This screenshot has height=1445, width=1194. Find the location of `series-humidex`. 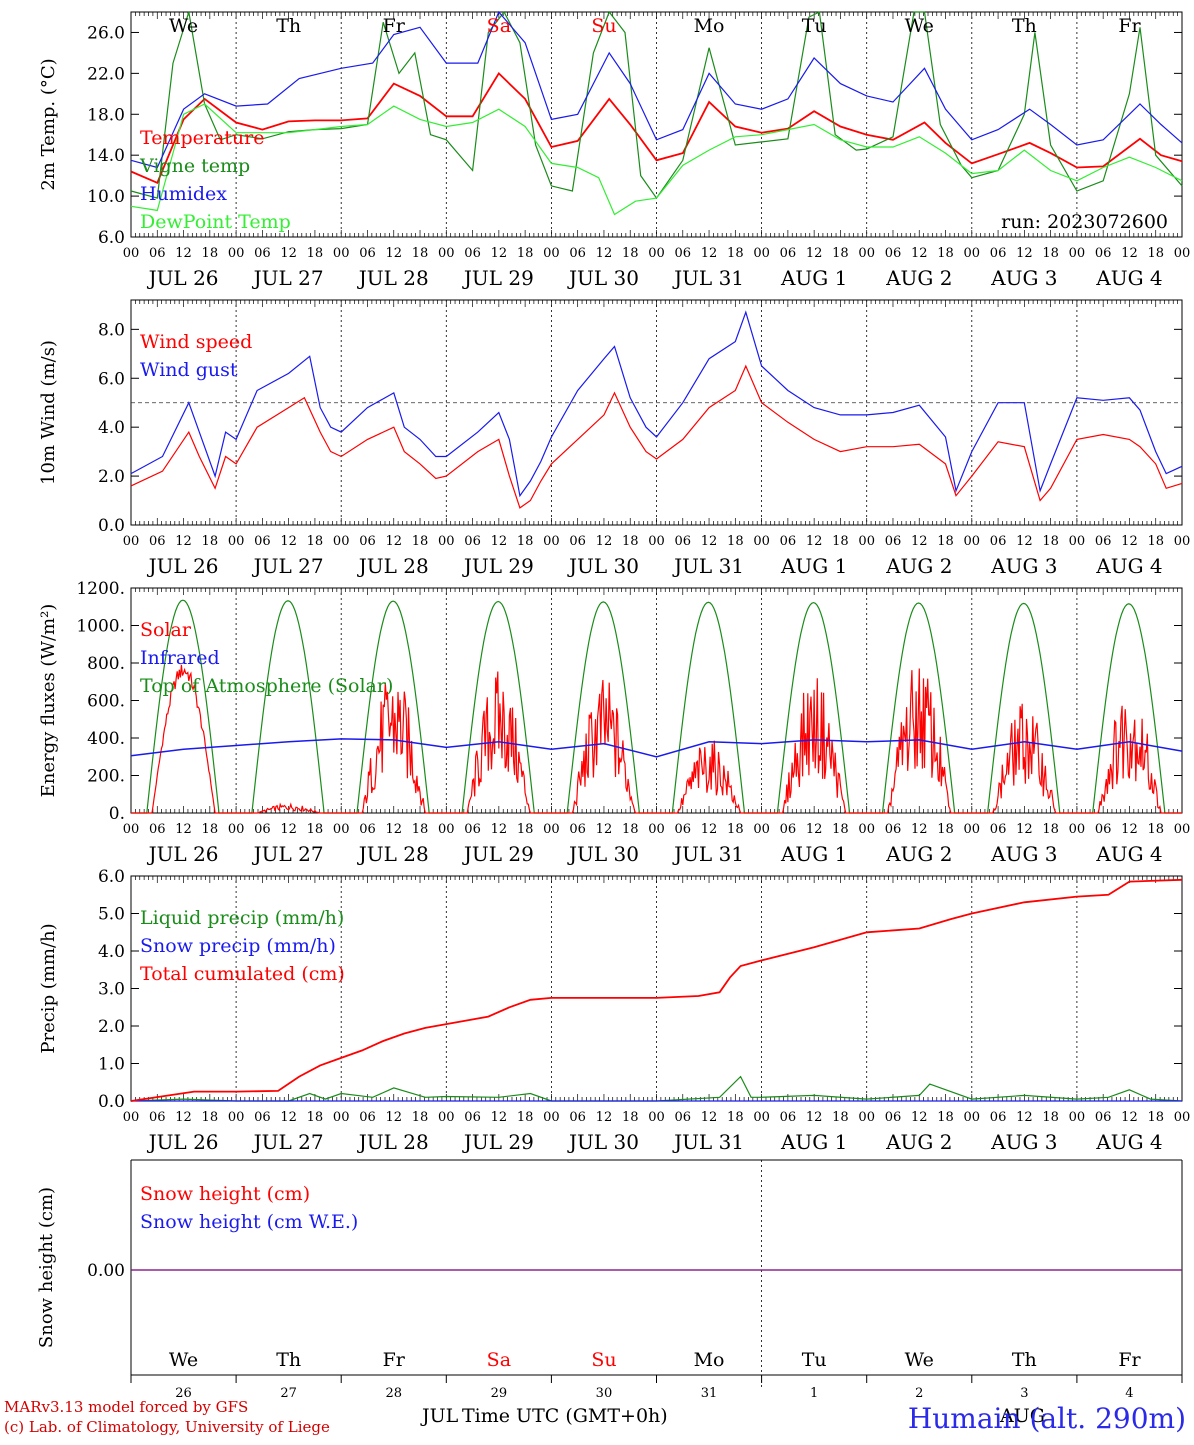

series-humidex is located at coordinates (656, 89).